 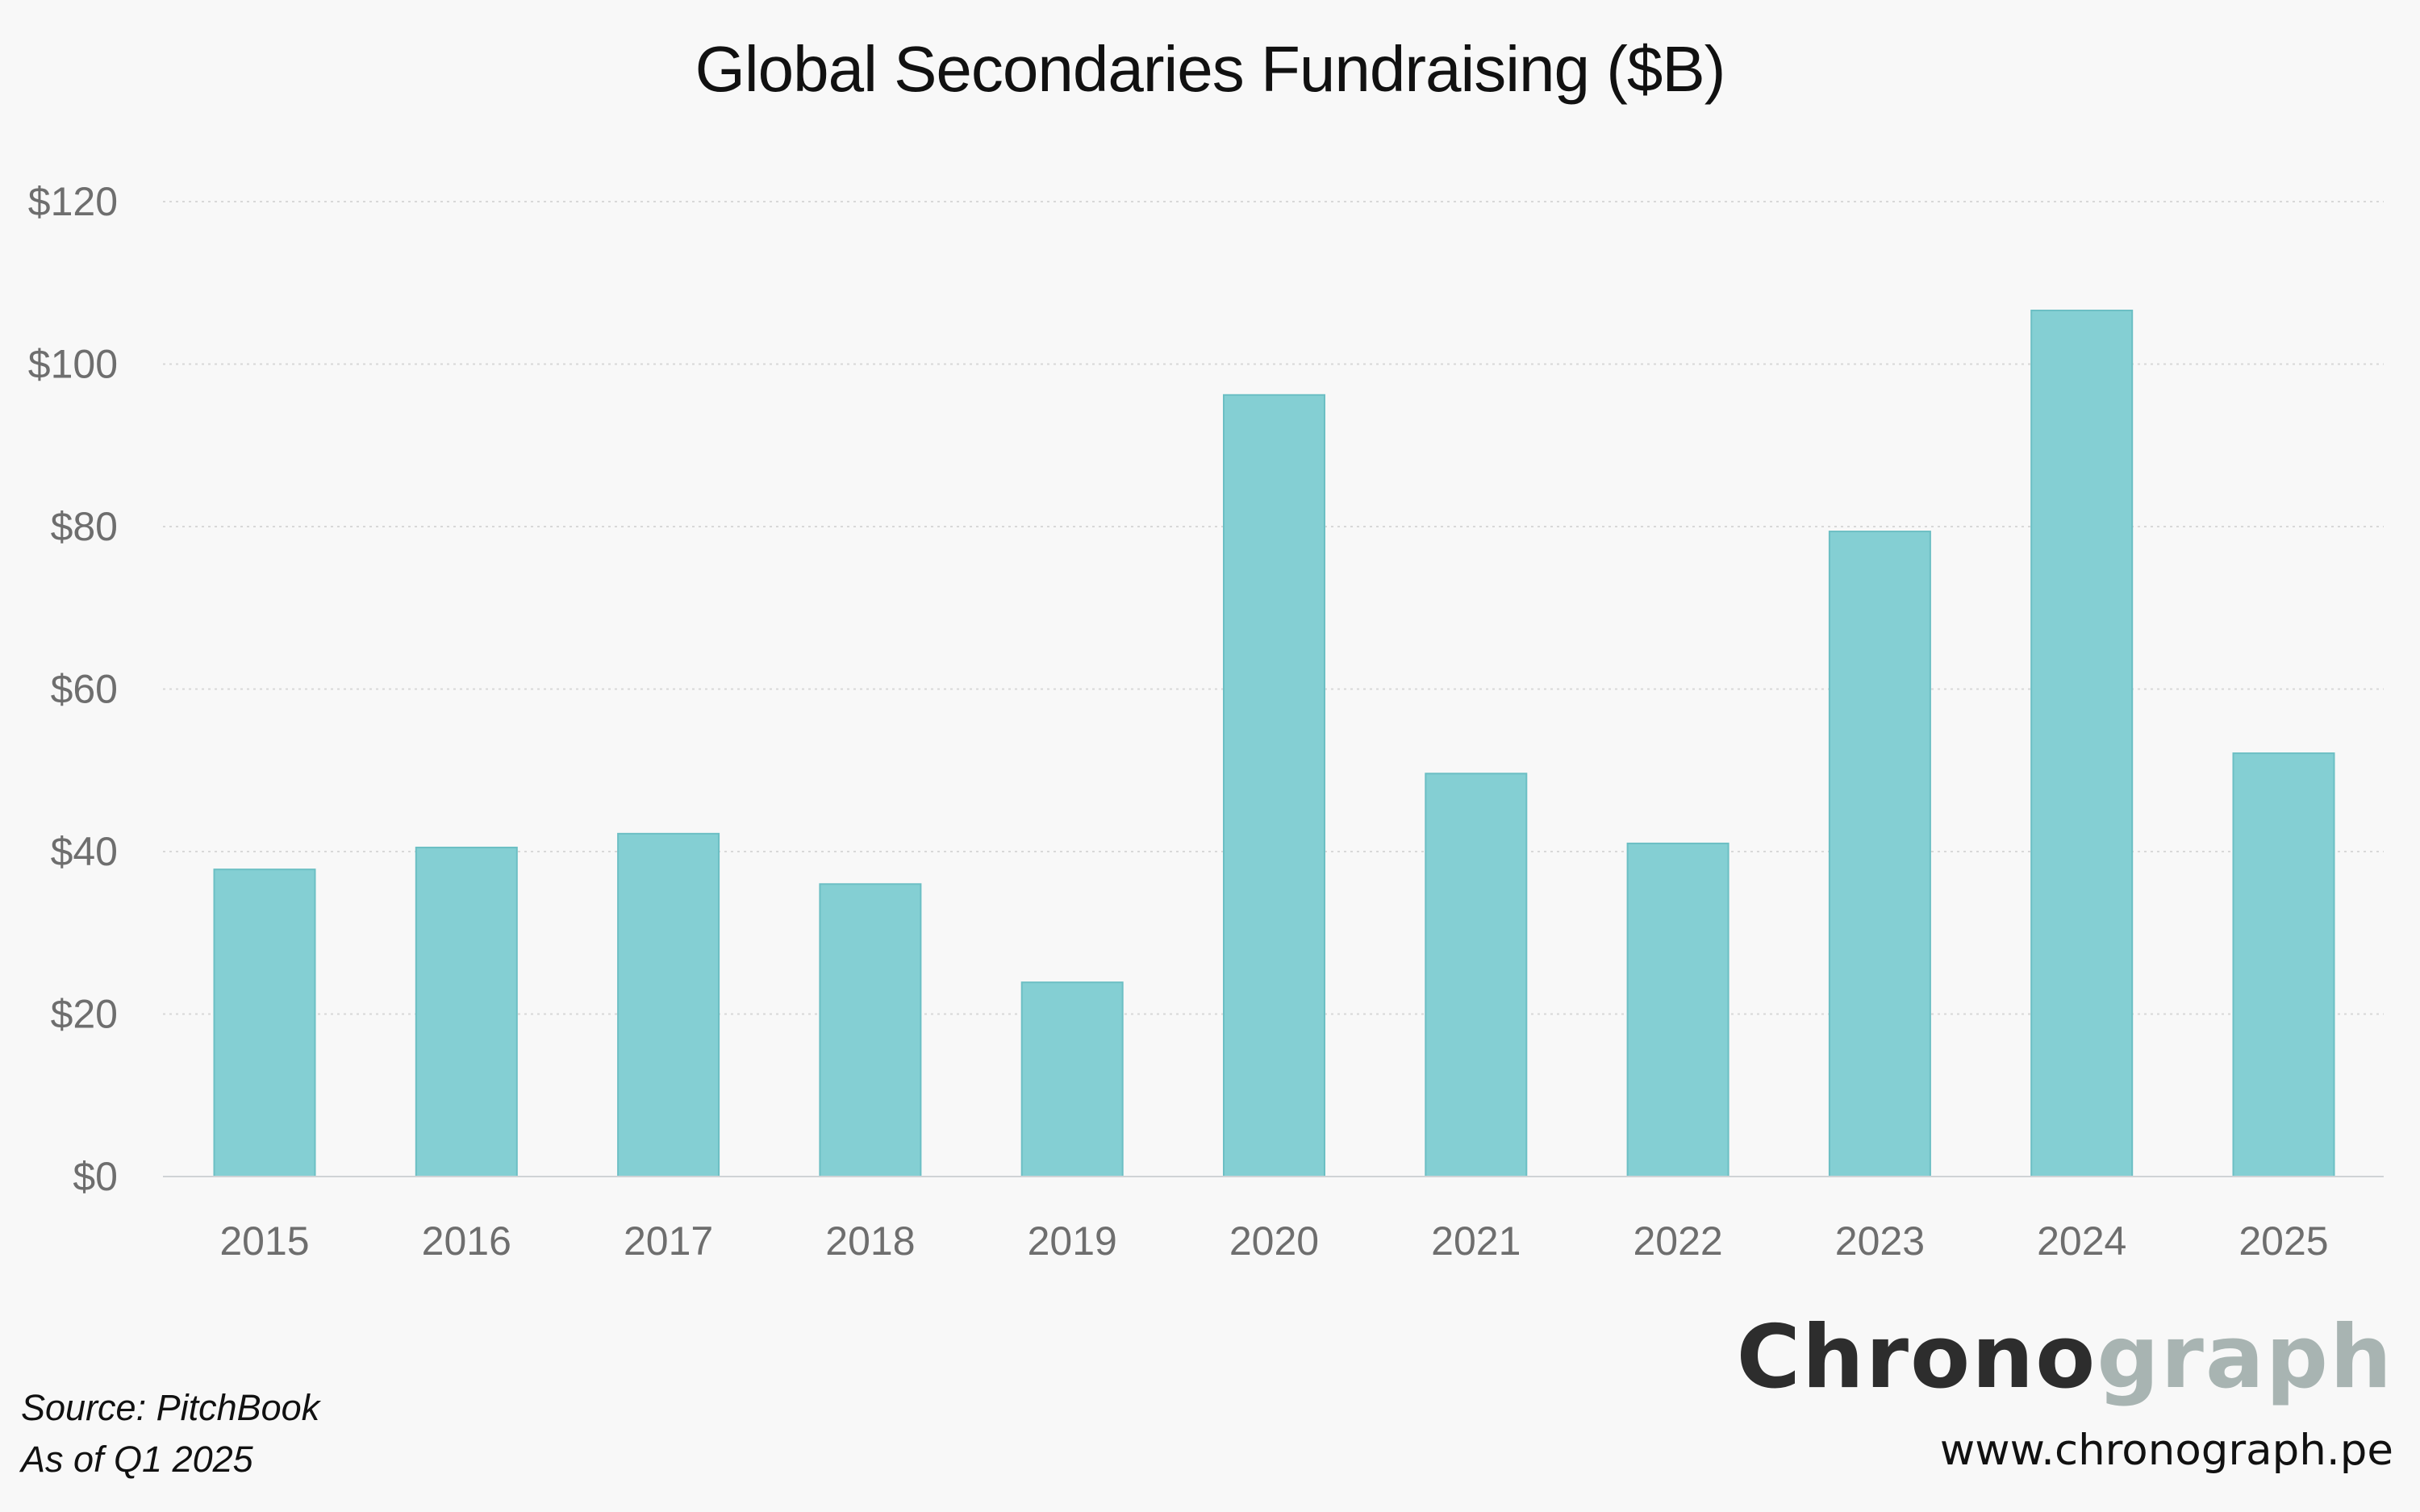 What do you see at coordinates (1880, 1241) in the screenshot?
I see `x-tick-label: 2023` at bounding box center [1880, 1241].